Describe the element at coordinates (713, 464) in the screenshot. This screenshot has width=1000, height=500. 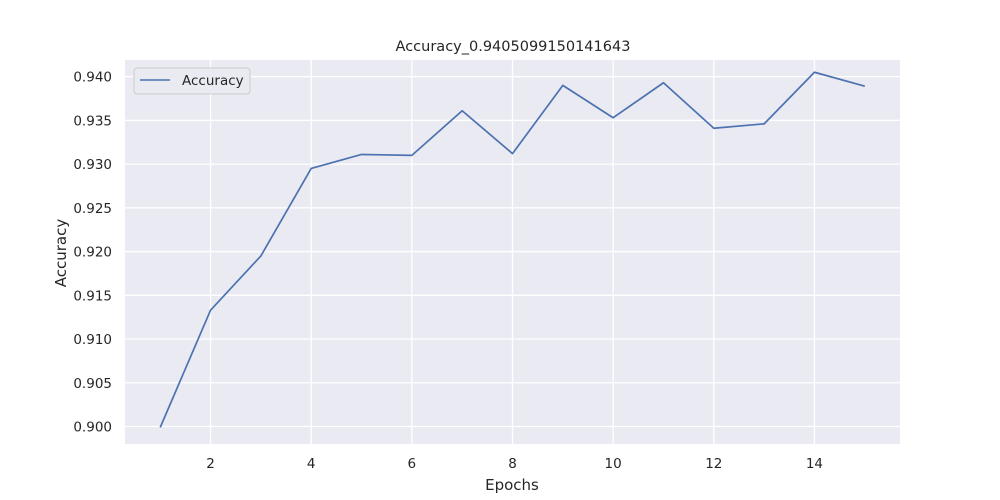
I see `x-tick-label: 12` at that location.